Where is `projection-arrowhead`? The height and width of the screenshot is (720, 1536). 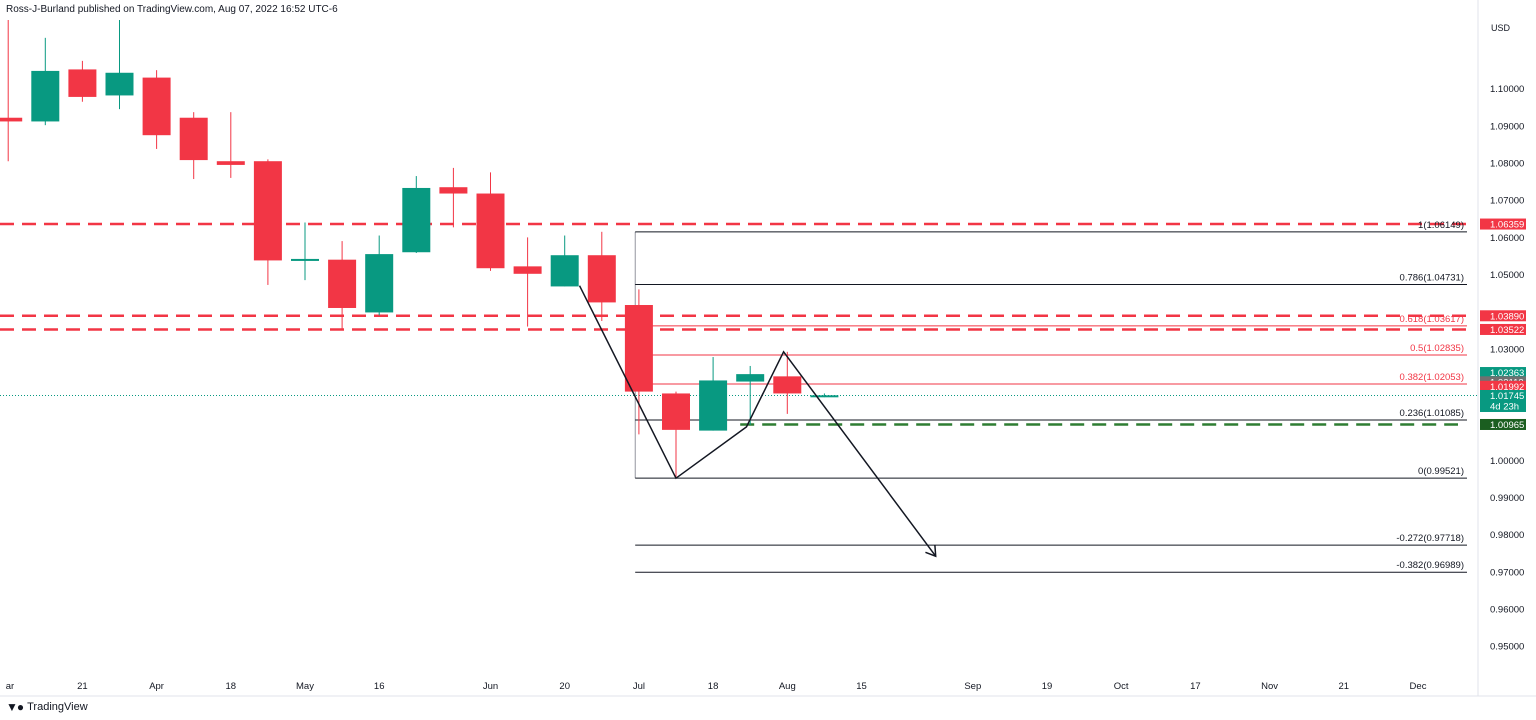 projection-arrowhead is located at coordinates (931, 551).